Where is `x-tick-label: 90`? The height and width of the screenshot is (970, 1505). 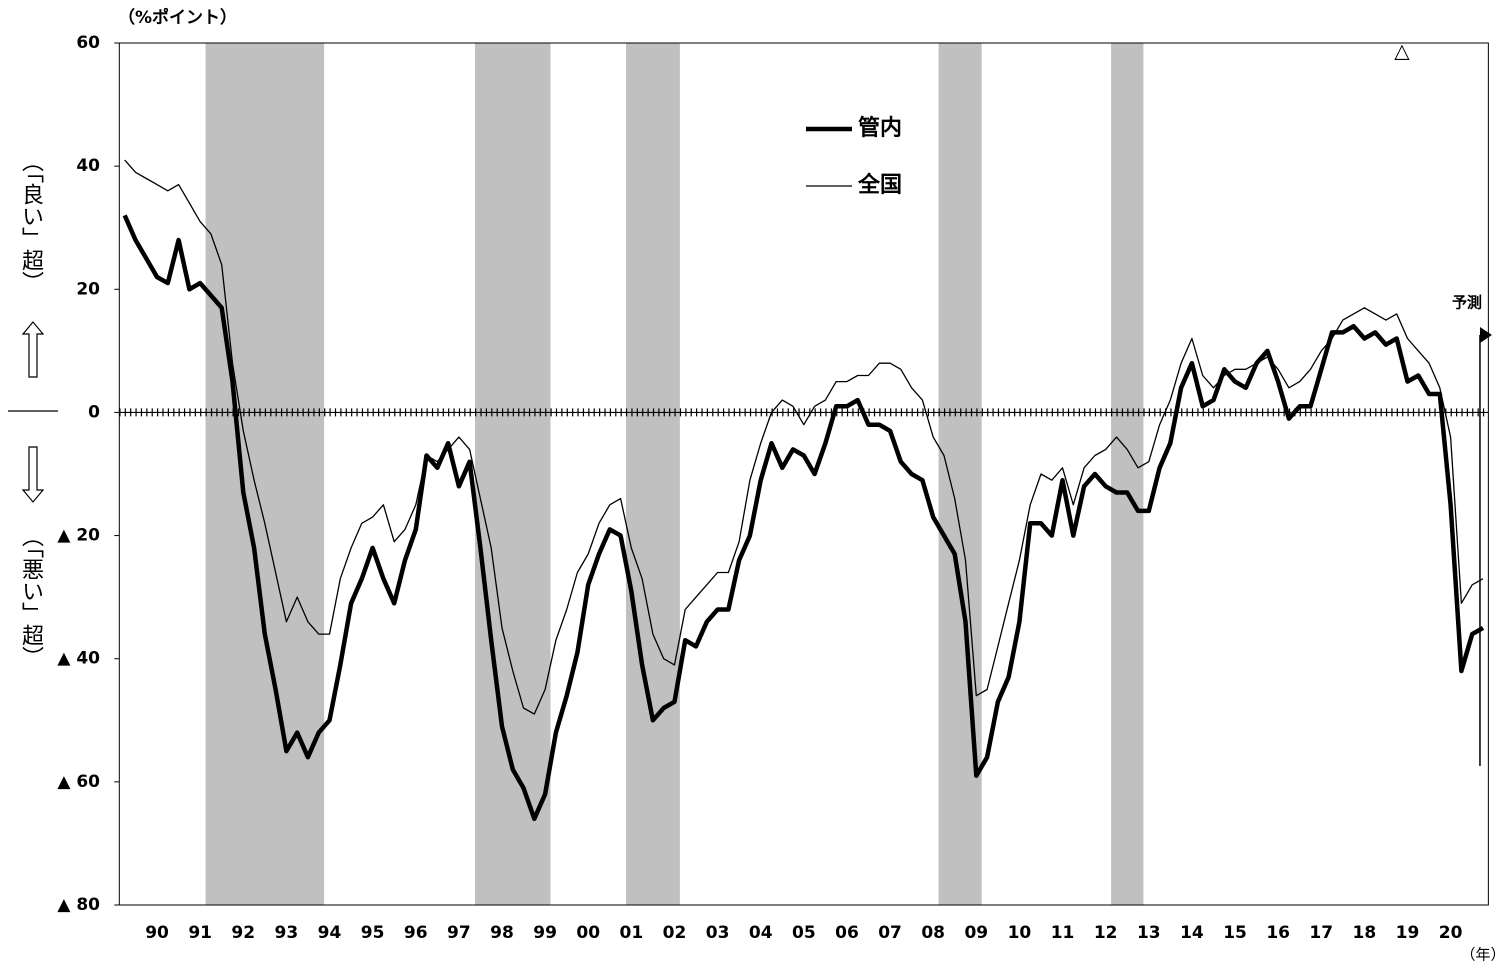 x-tick-label: 90 is located at coordinates (157, 933).